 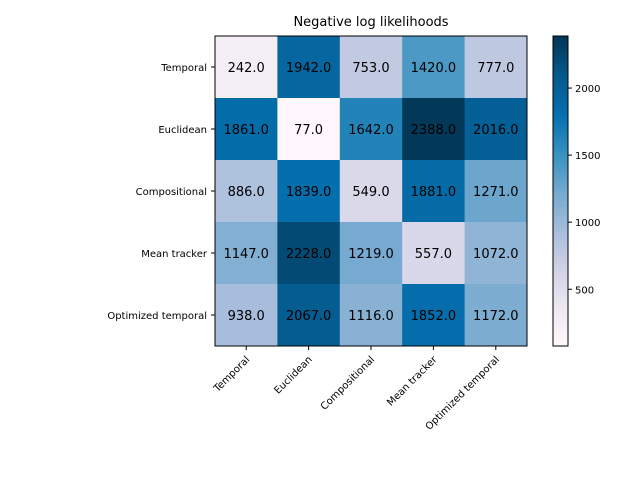 What do you see at coordinates (370, 68) in the screenshot?
I see `cell-value-label: 753.0` at bounding box center [370, 68].